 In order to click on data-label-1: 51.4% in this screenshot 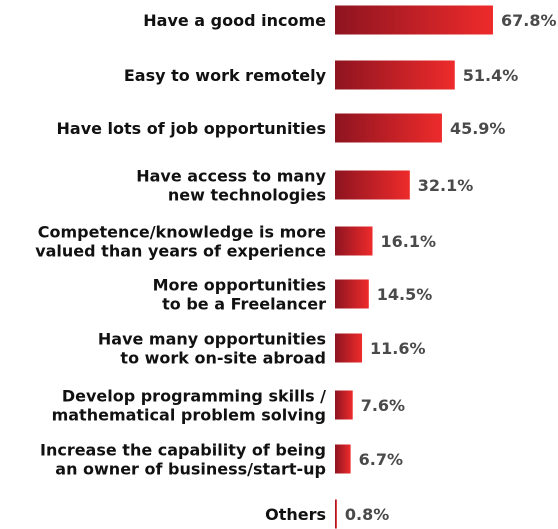, I will do `click(491, 75)`.